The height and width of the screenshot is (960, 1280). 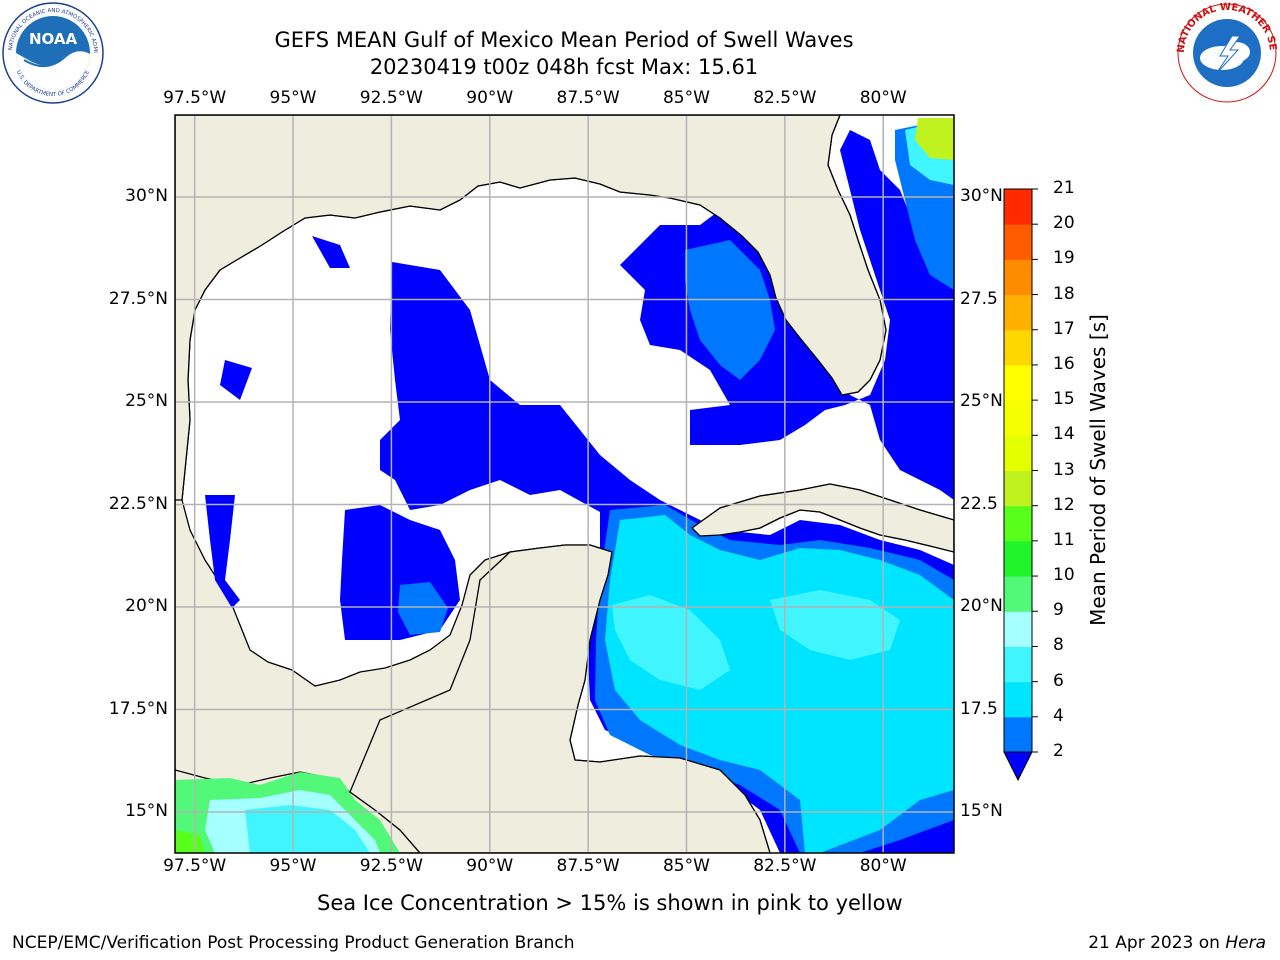 What do you see at coordinates (1064, 399) in the screenshot?
I see `colorbar-tick-label: 15` at bounding box center [1064, 399].